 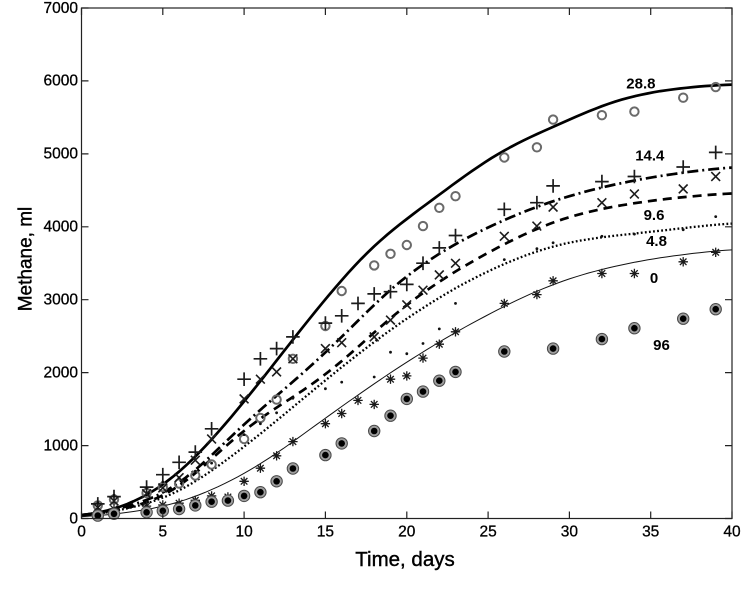 What do you see at coordinates (661, 345) in the screenshot?
I see `svg-text: 96` at bounding box center [661, 345].